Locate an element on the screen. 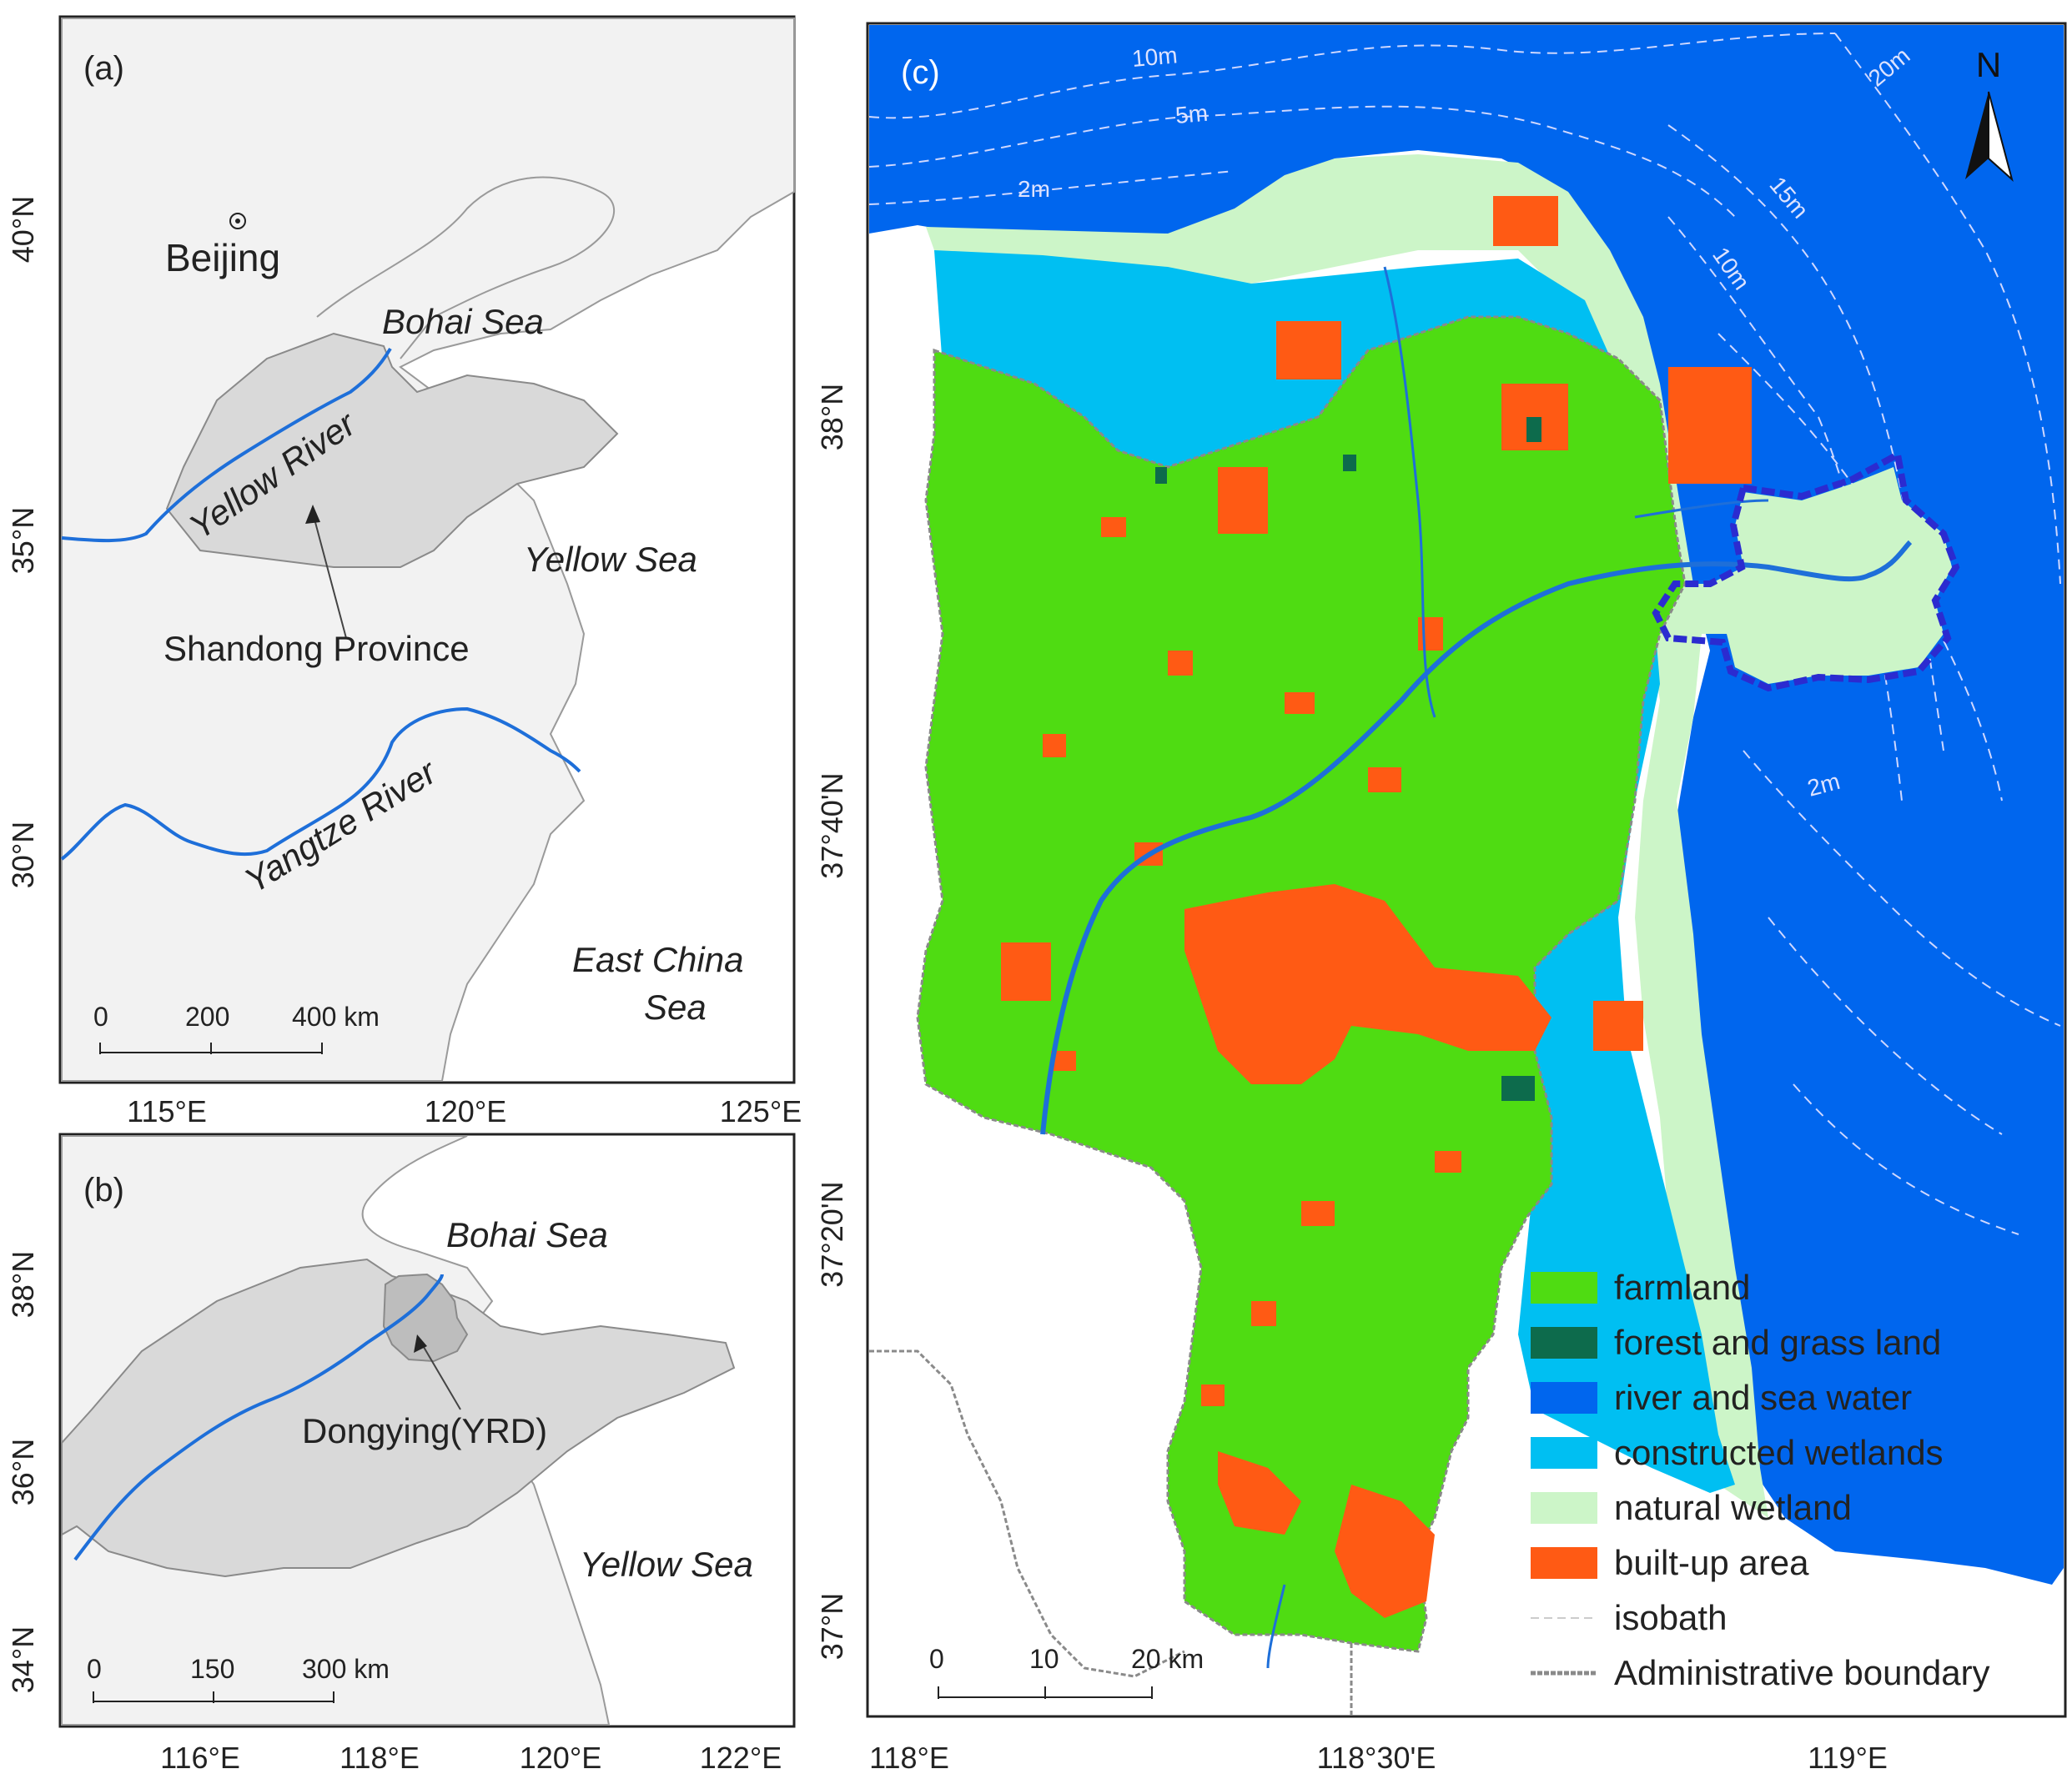  panel-b-lon-120: 120°E is located at coordinates (560, 1758).